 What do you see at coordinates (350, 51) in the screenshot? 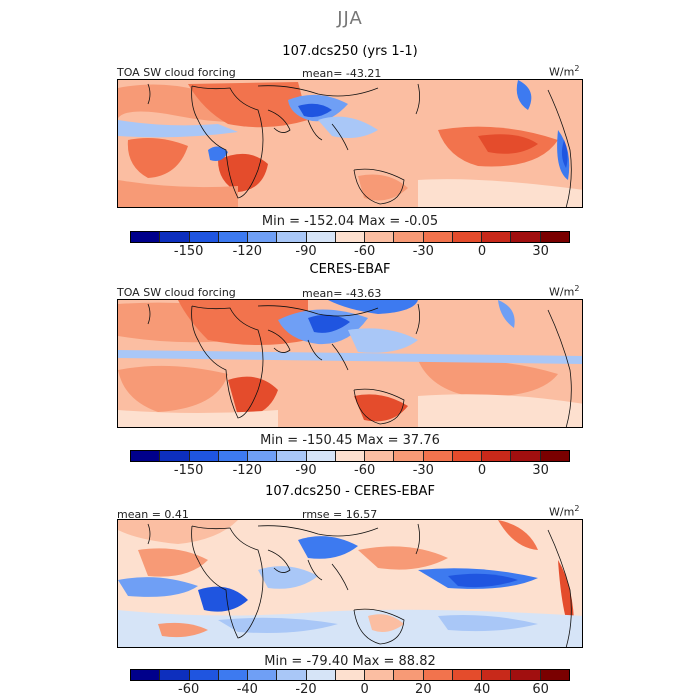
I see `panel-1-title: 107.dcs250 (yrs 1-1)` at bounding box center [350, 51].